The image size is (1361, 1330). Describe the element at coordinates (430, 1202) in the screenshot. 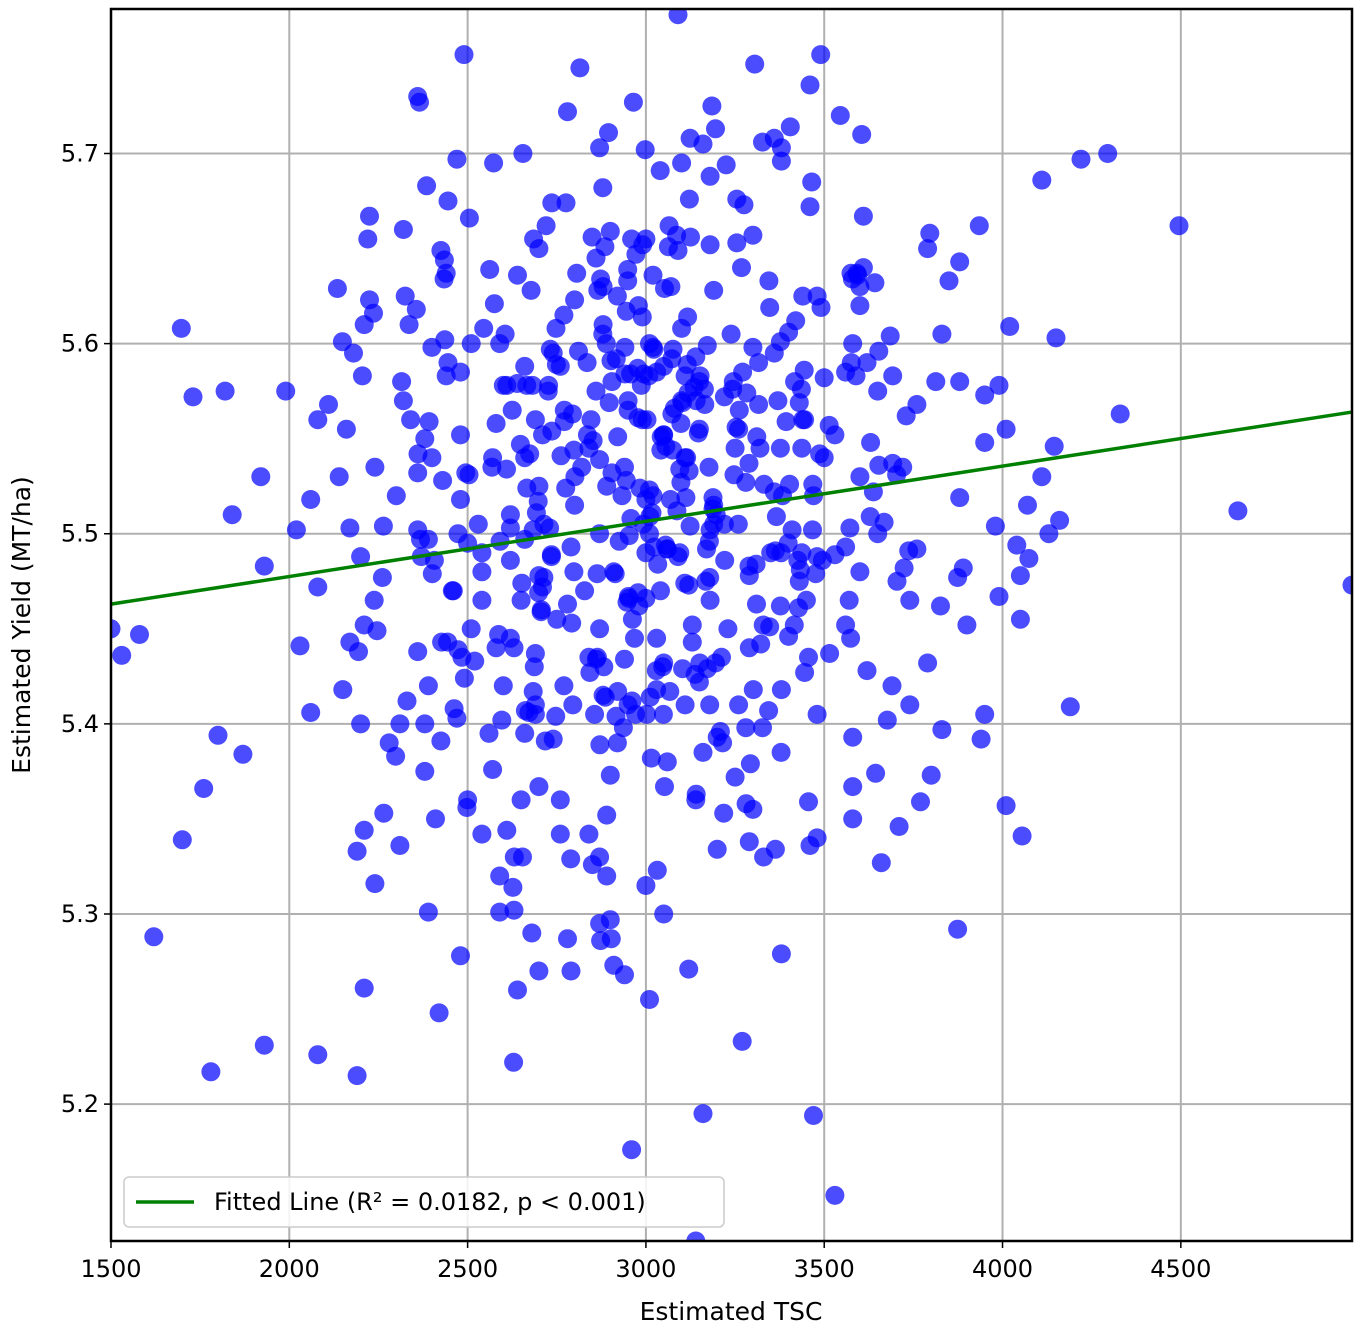

I see `legend-entry-fitted-line: Fitted Line (R² = 0.0182, p < 0.001)` at that location.